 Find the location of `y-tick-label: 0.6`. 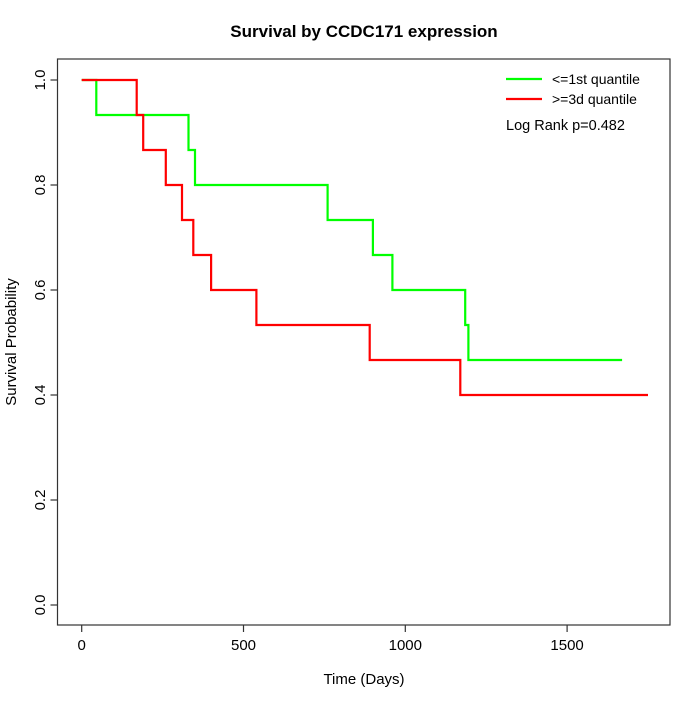

y-tick-label: 0.6 is located at coordinates (40, 290).